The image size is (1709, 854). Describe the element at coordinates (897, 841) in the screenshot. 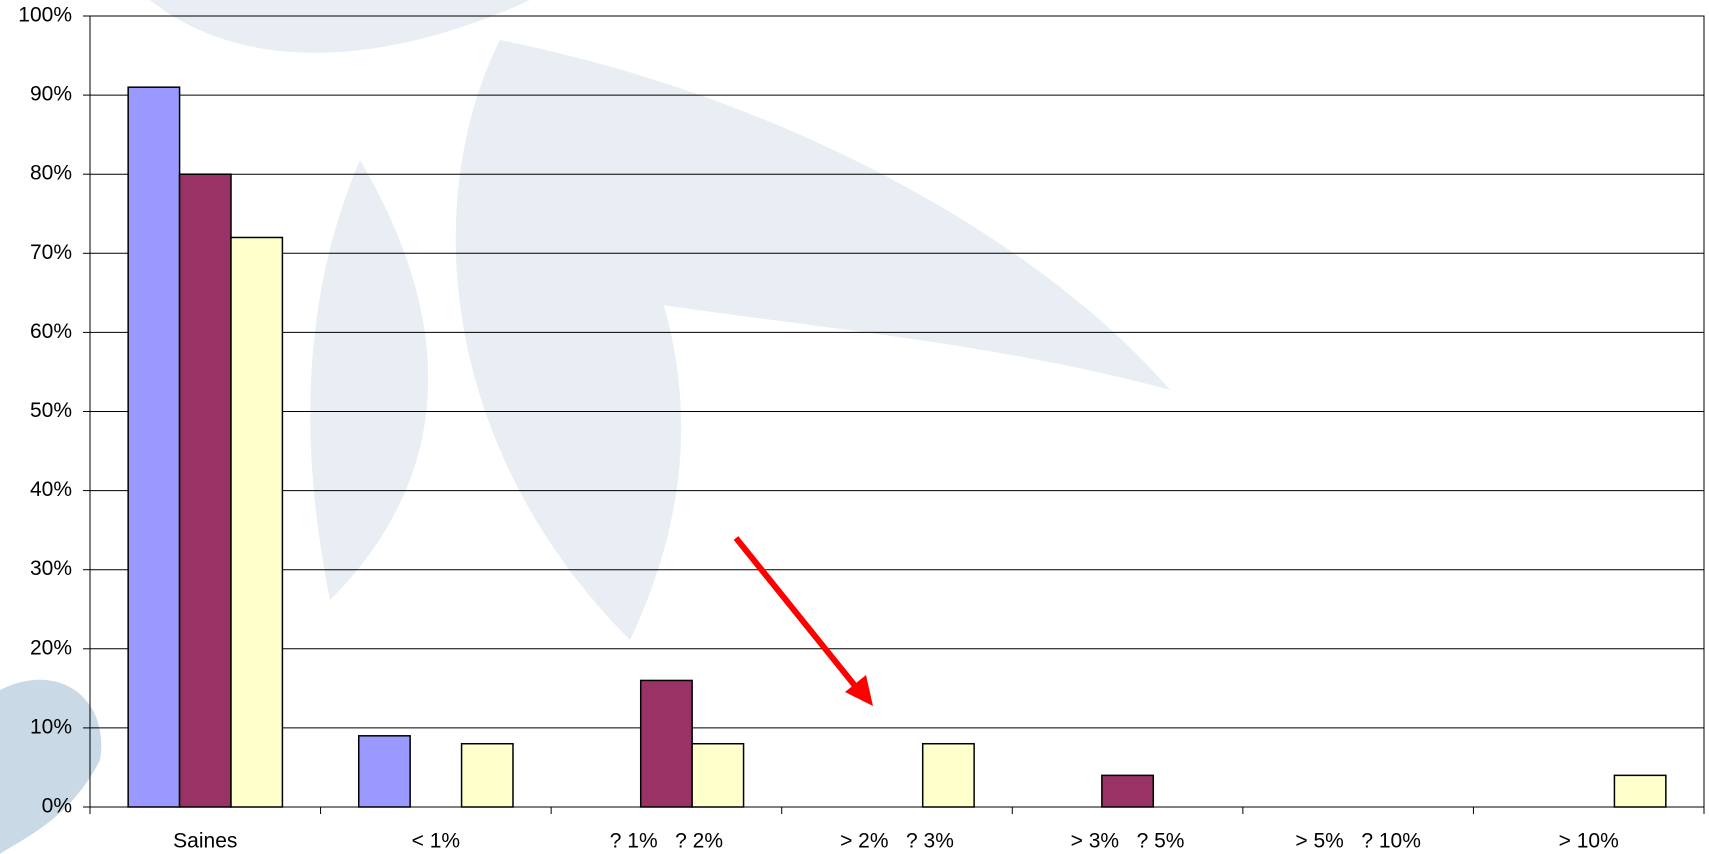

I see `x-tick-label: > 2% ? 3%` at that location.